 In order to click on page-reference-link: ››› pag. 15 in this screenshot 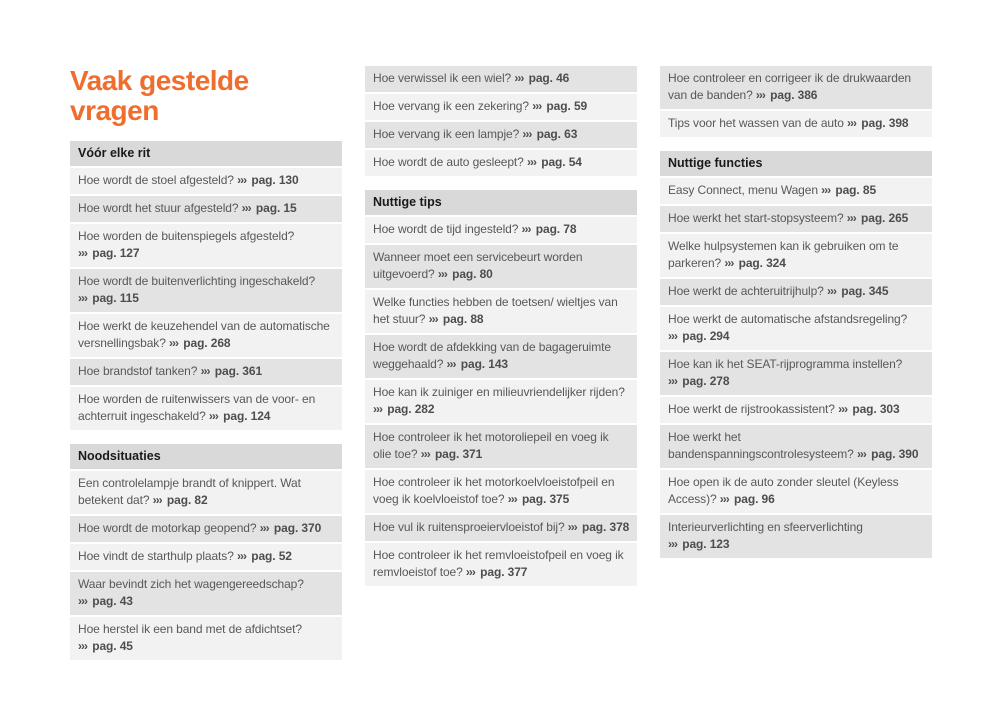, I will do `click(269, 208)`.